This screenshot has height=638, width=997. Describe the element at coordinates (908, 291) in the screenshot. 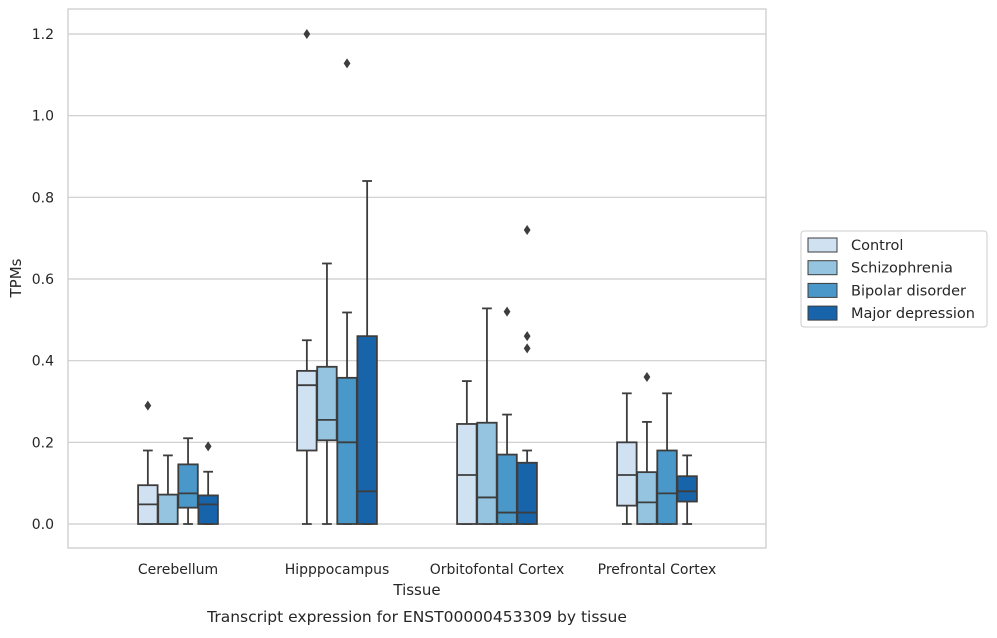

I see `legend-label: Bipolar disorder` at that location.